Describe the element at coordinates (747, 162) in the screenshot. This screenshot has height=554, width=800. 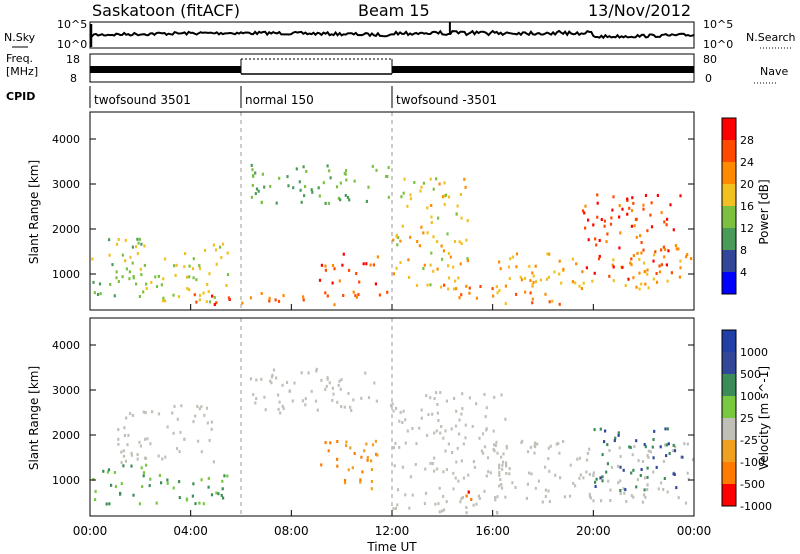
I see `power-colorbar-tick: 24` at that location.